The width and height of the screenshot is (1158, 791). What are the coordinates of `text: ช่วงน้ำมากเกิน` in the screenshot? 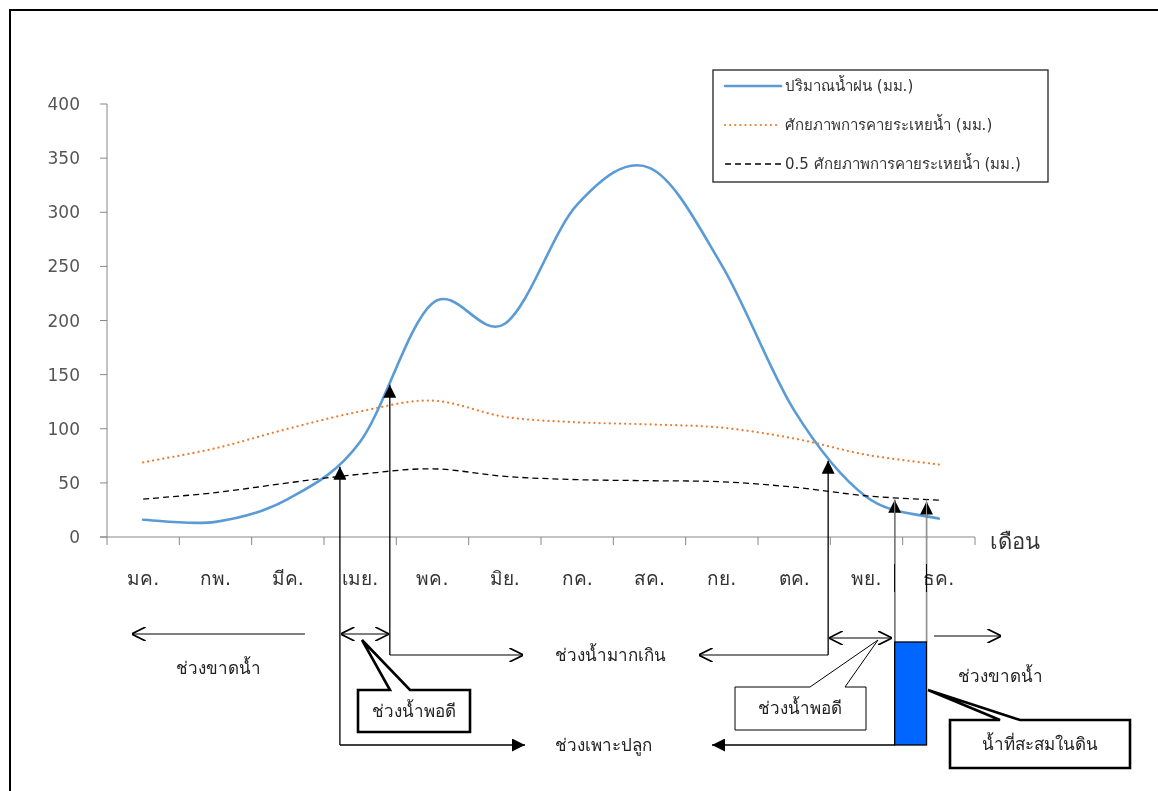 It's located at (610, 654).